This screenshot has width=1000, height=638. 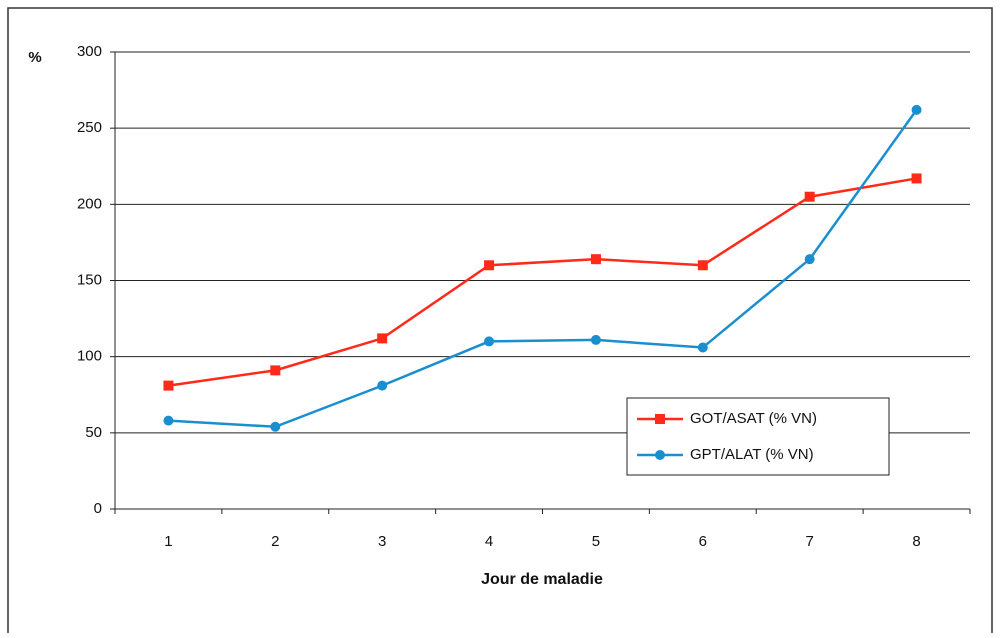 I want to click on legend-box, so click(x=758, y=436).